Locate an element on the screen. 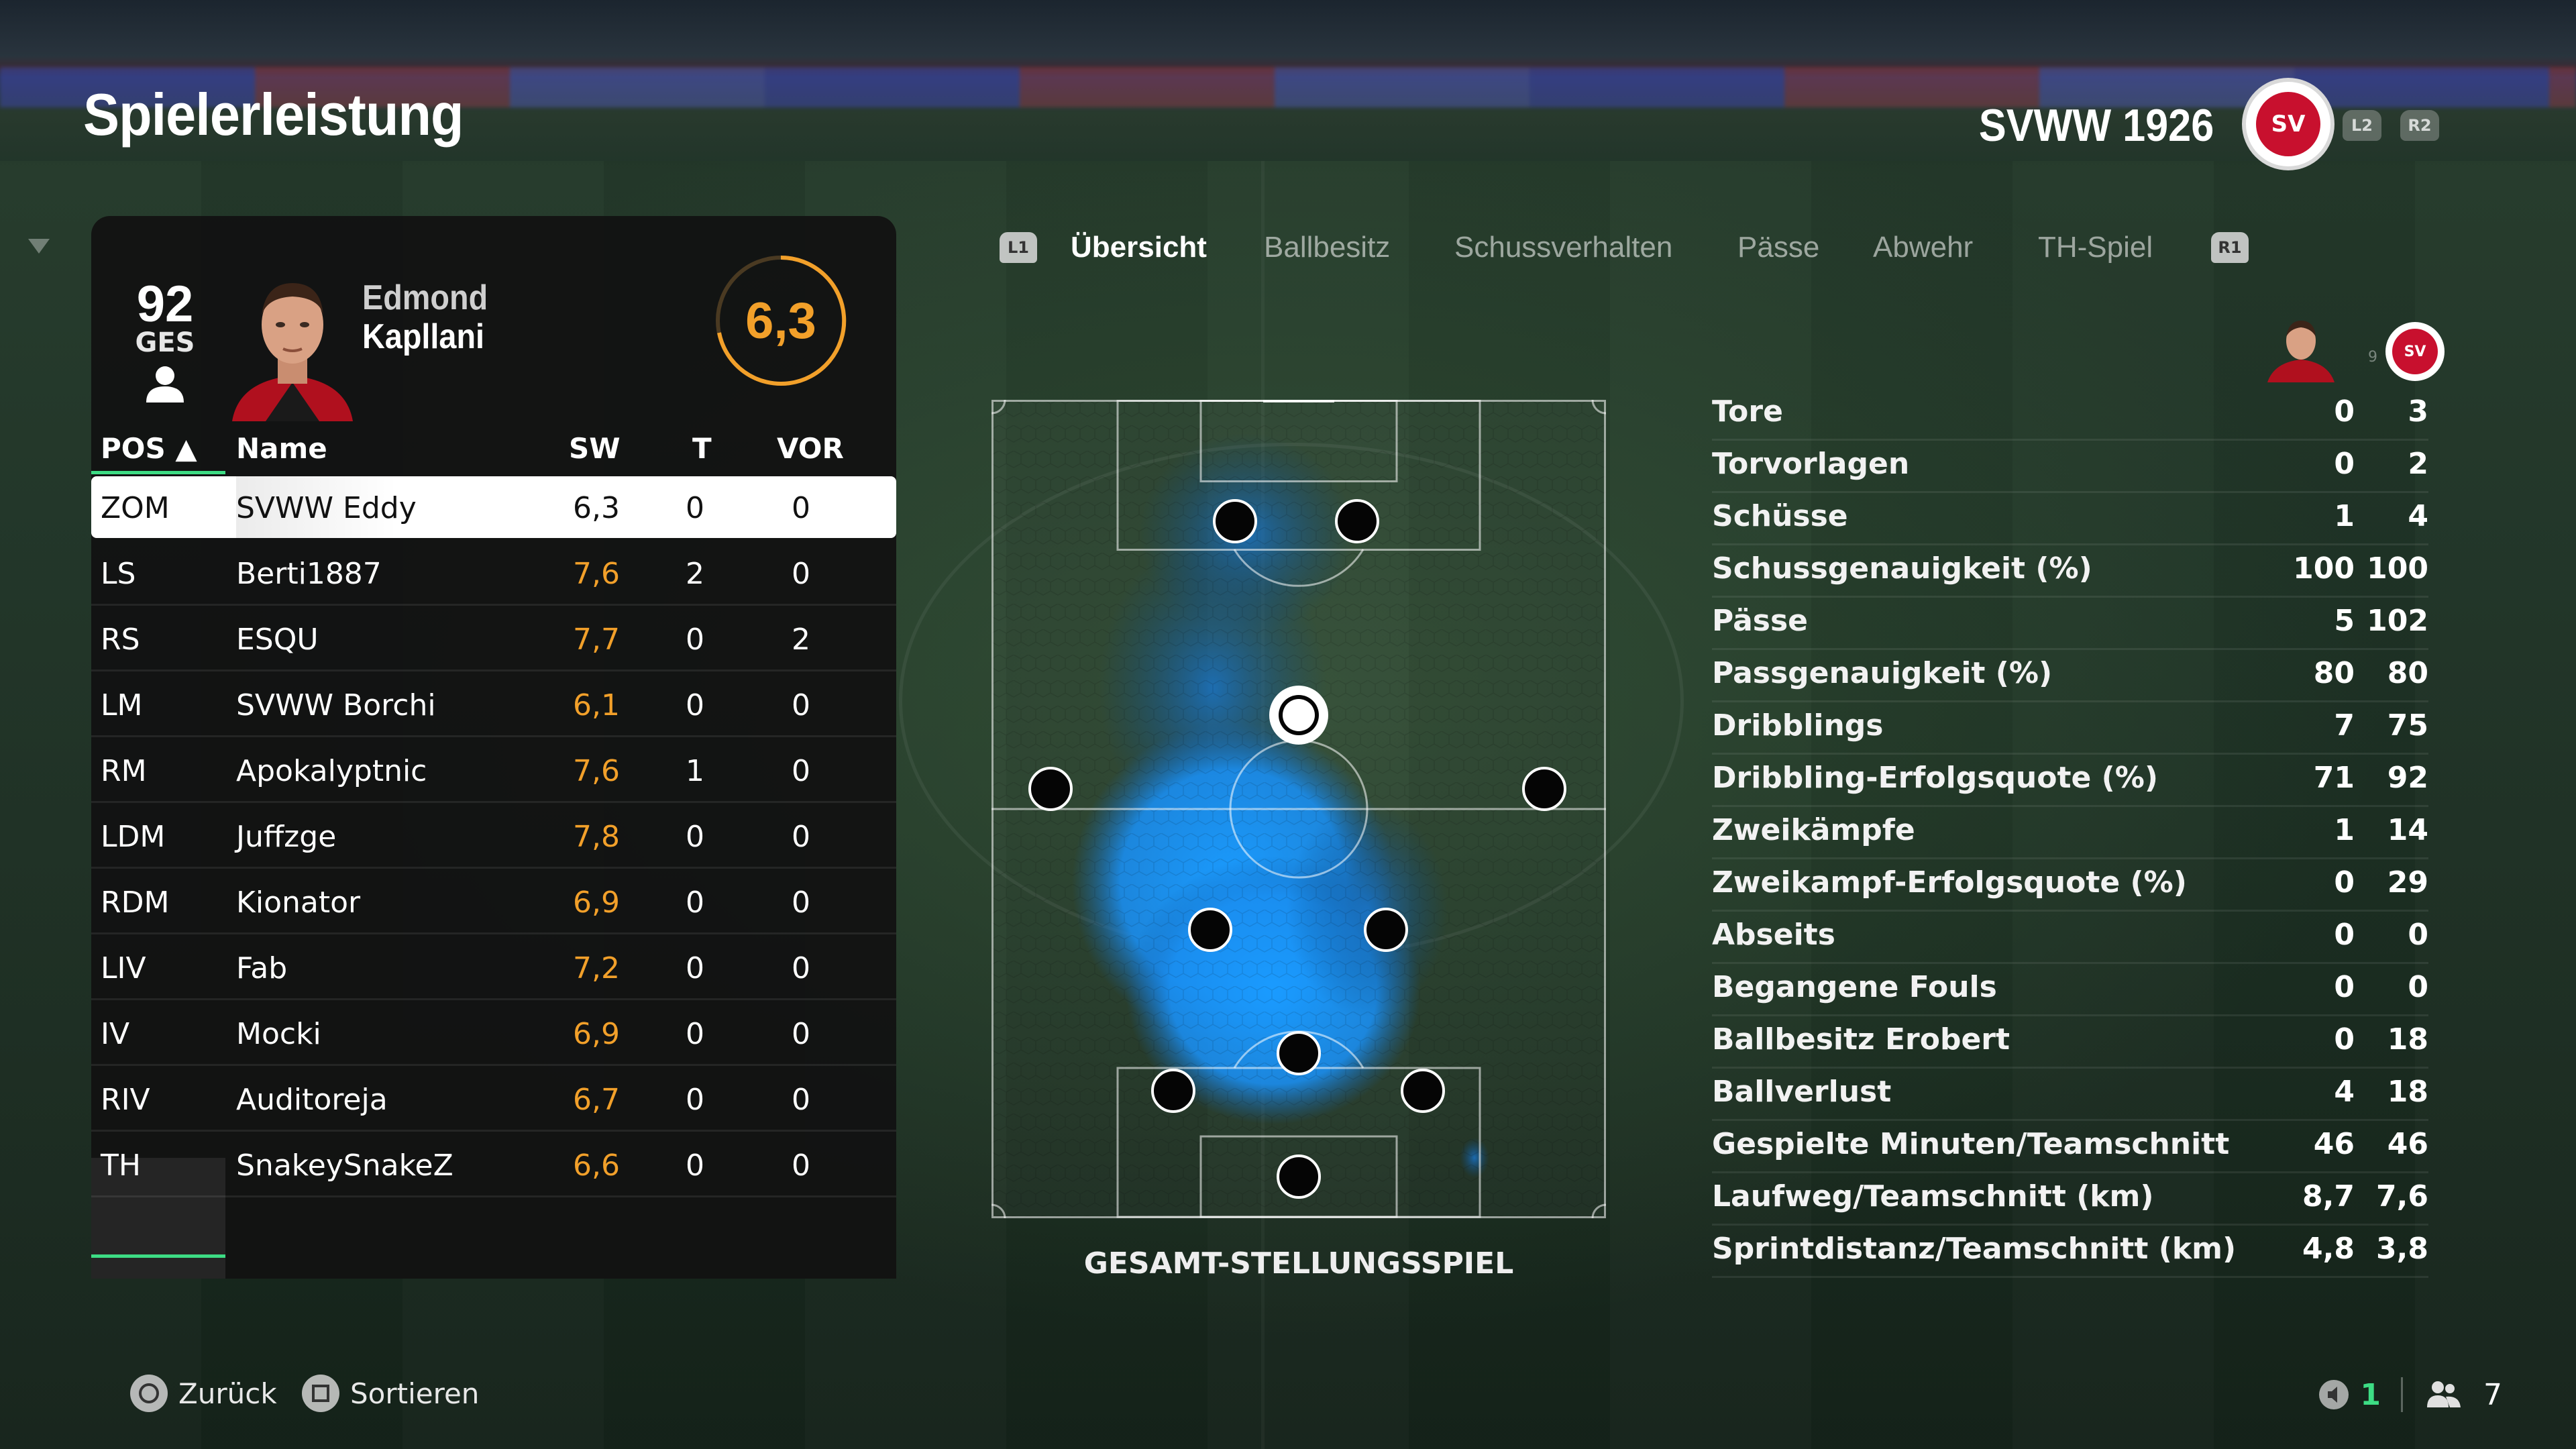 The width and height of the screenshot is (2576, 1449). table-row: RS ESQU 7,7 0 2 is located at coordinates (493, 640).